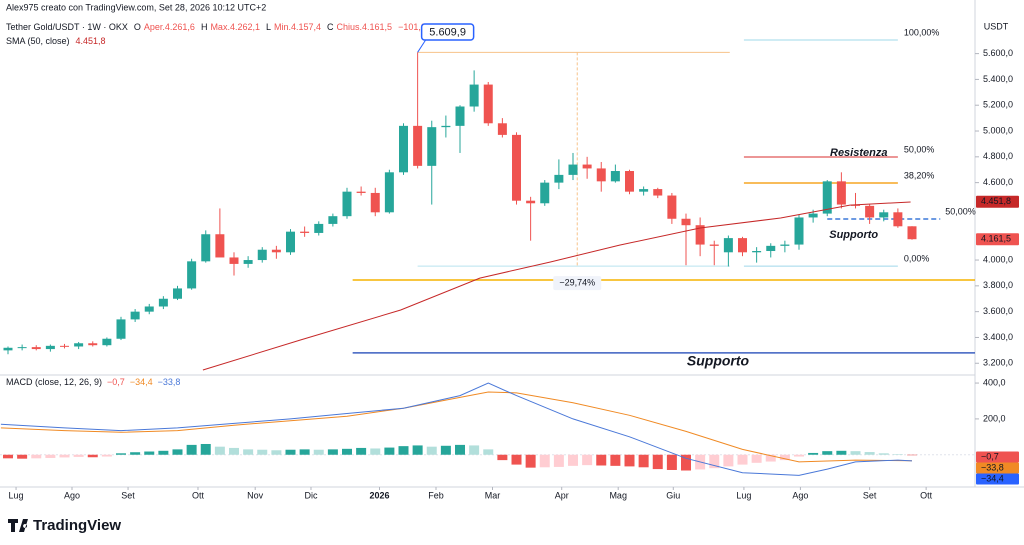  What do you see at coordinates (998, 311) in the screenshot?
I see `y-tick-label: 3.600,0` at bounding box center [998, 311].